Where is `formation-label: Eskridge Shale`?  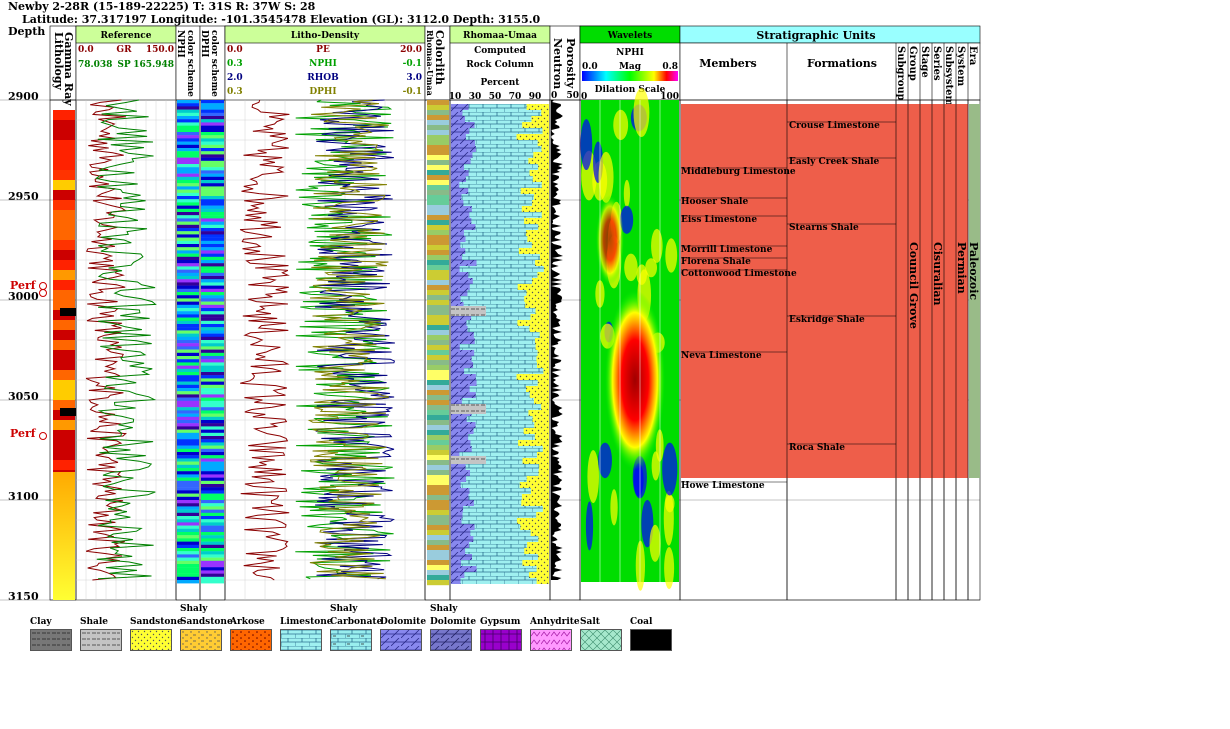 formation-label: Eskridge Shale is located at coordinates (827, 320).